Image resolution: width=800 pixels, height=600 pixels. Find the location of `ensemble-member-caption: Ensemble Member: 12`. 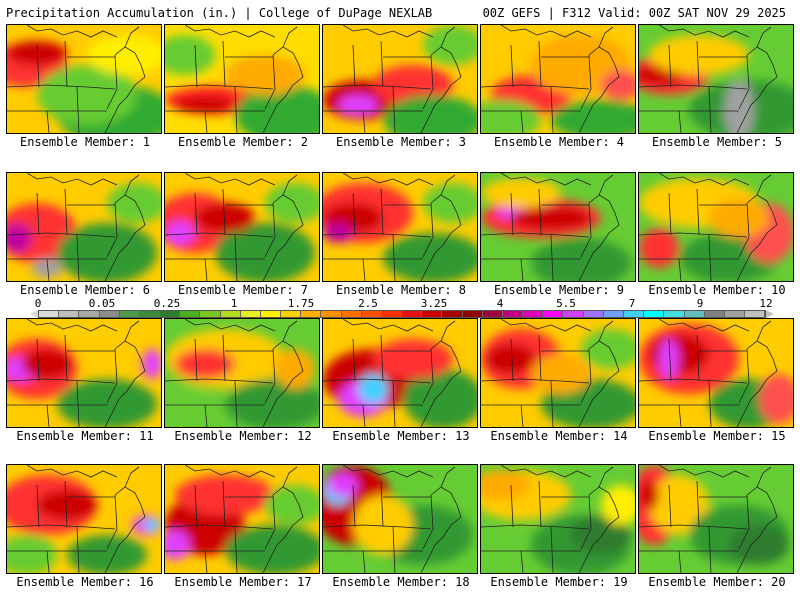

ensemble-member-caption: Ensemble Member: 12 is located at coordinates (243, 436).